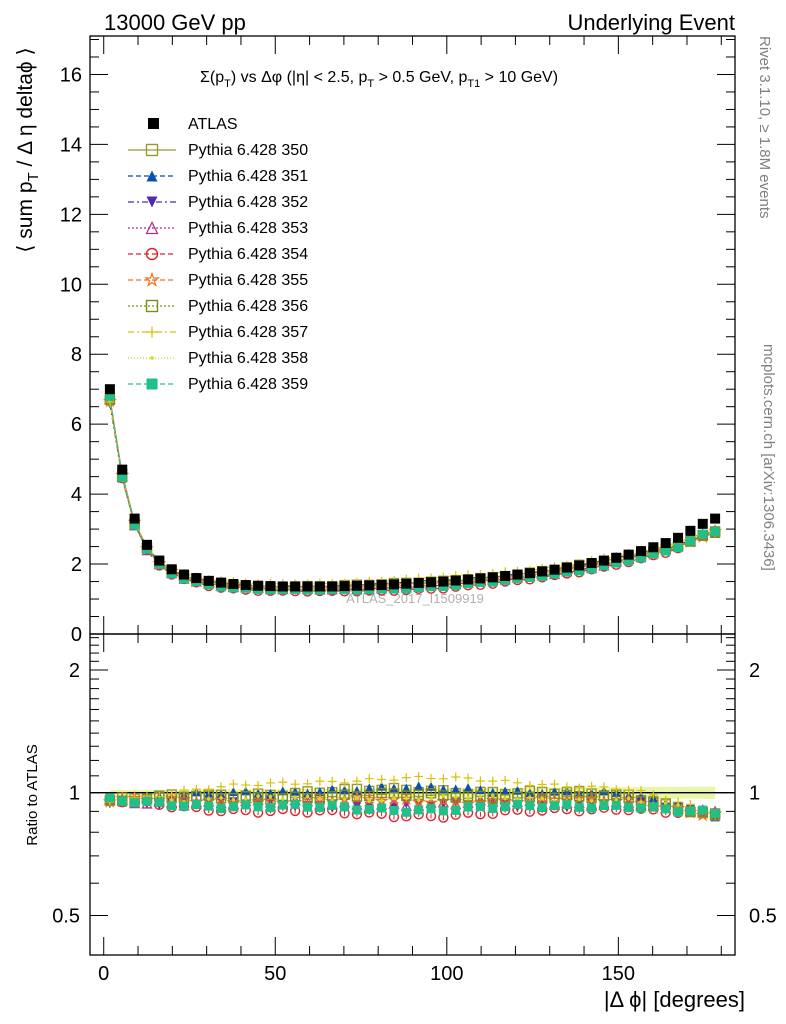  I want to click on legend-label: Pythia 6.428 357, so click(248, 332).